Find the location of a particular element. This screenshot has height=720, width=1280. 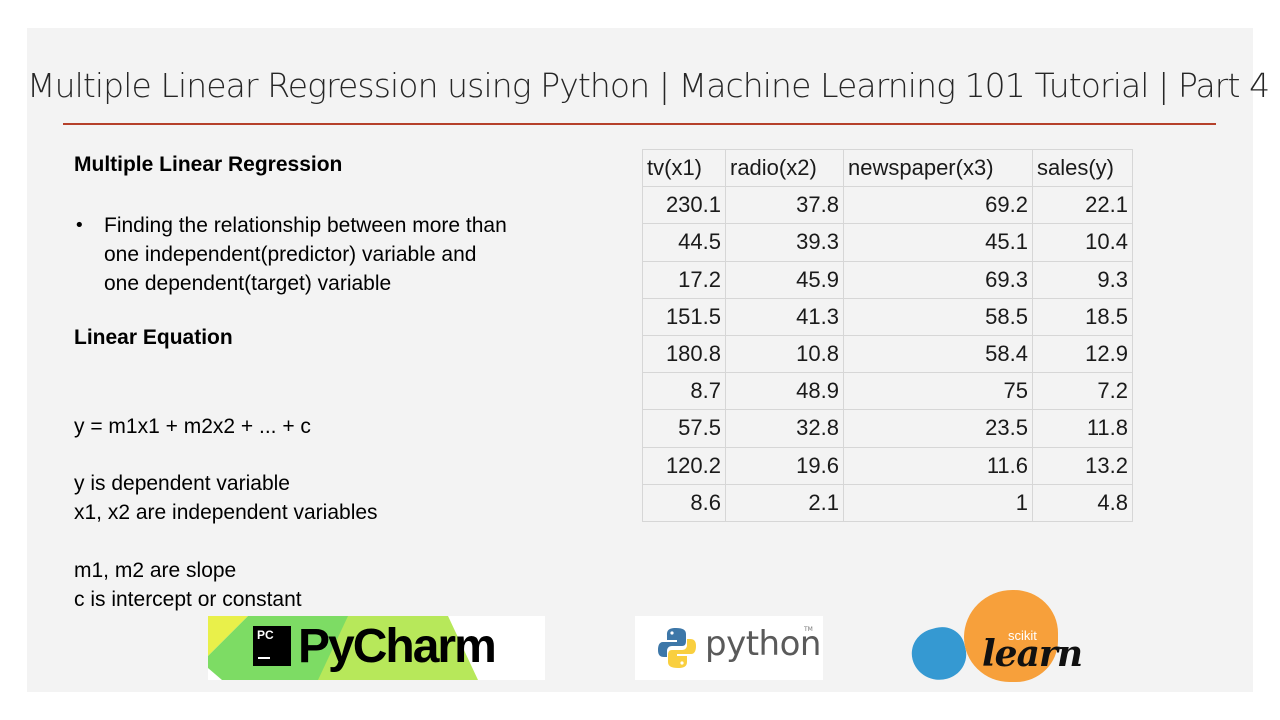

table-cell: 1 is located at coordinates (938, 502).